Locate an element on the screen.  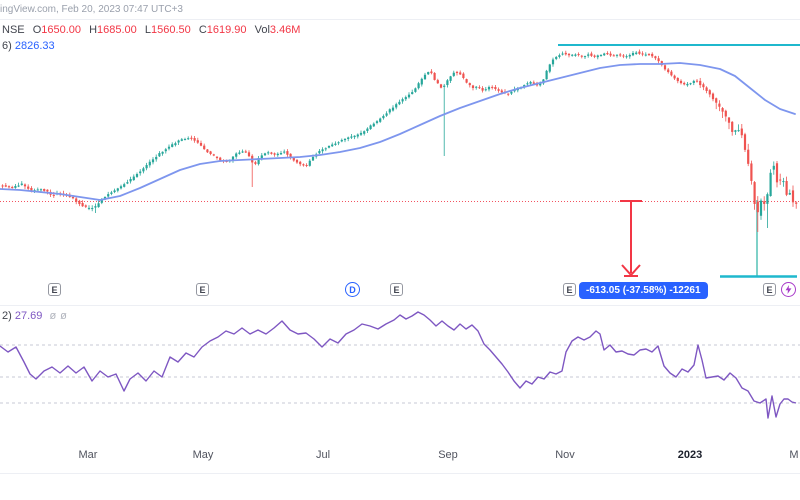
time-axis-label: Mar is located at coordinates (88, 455).